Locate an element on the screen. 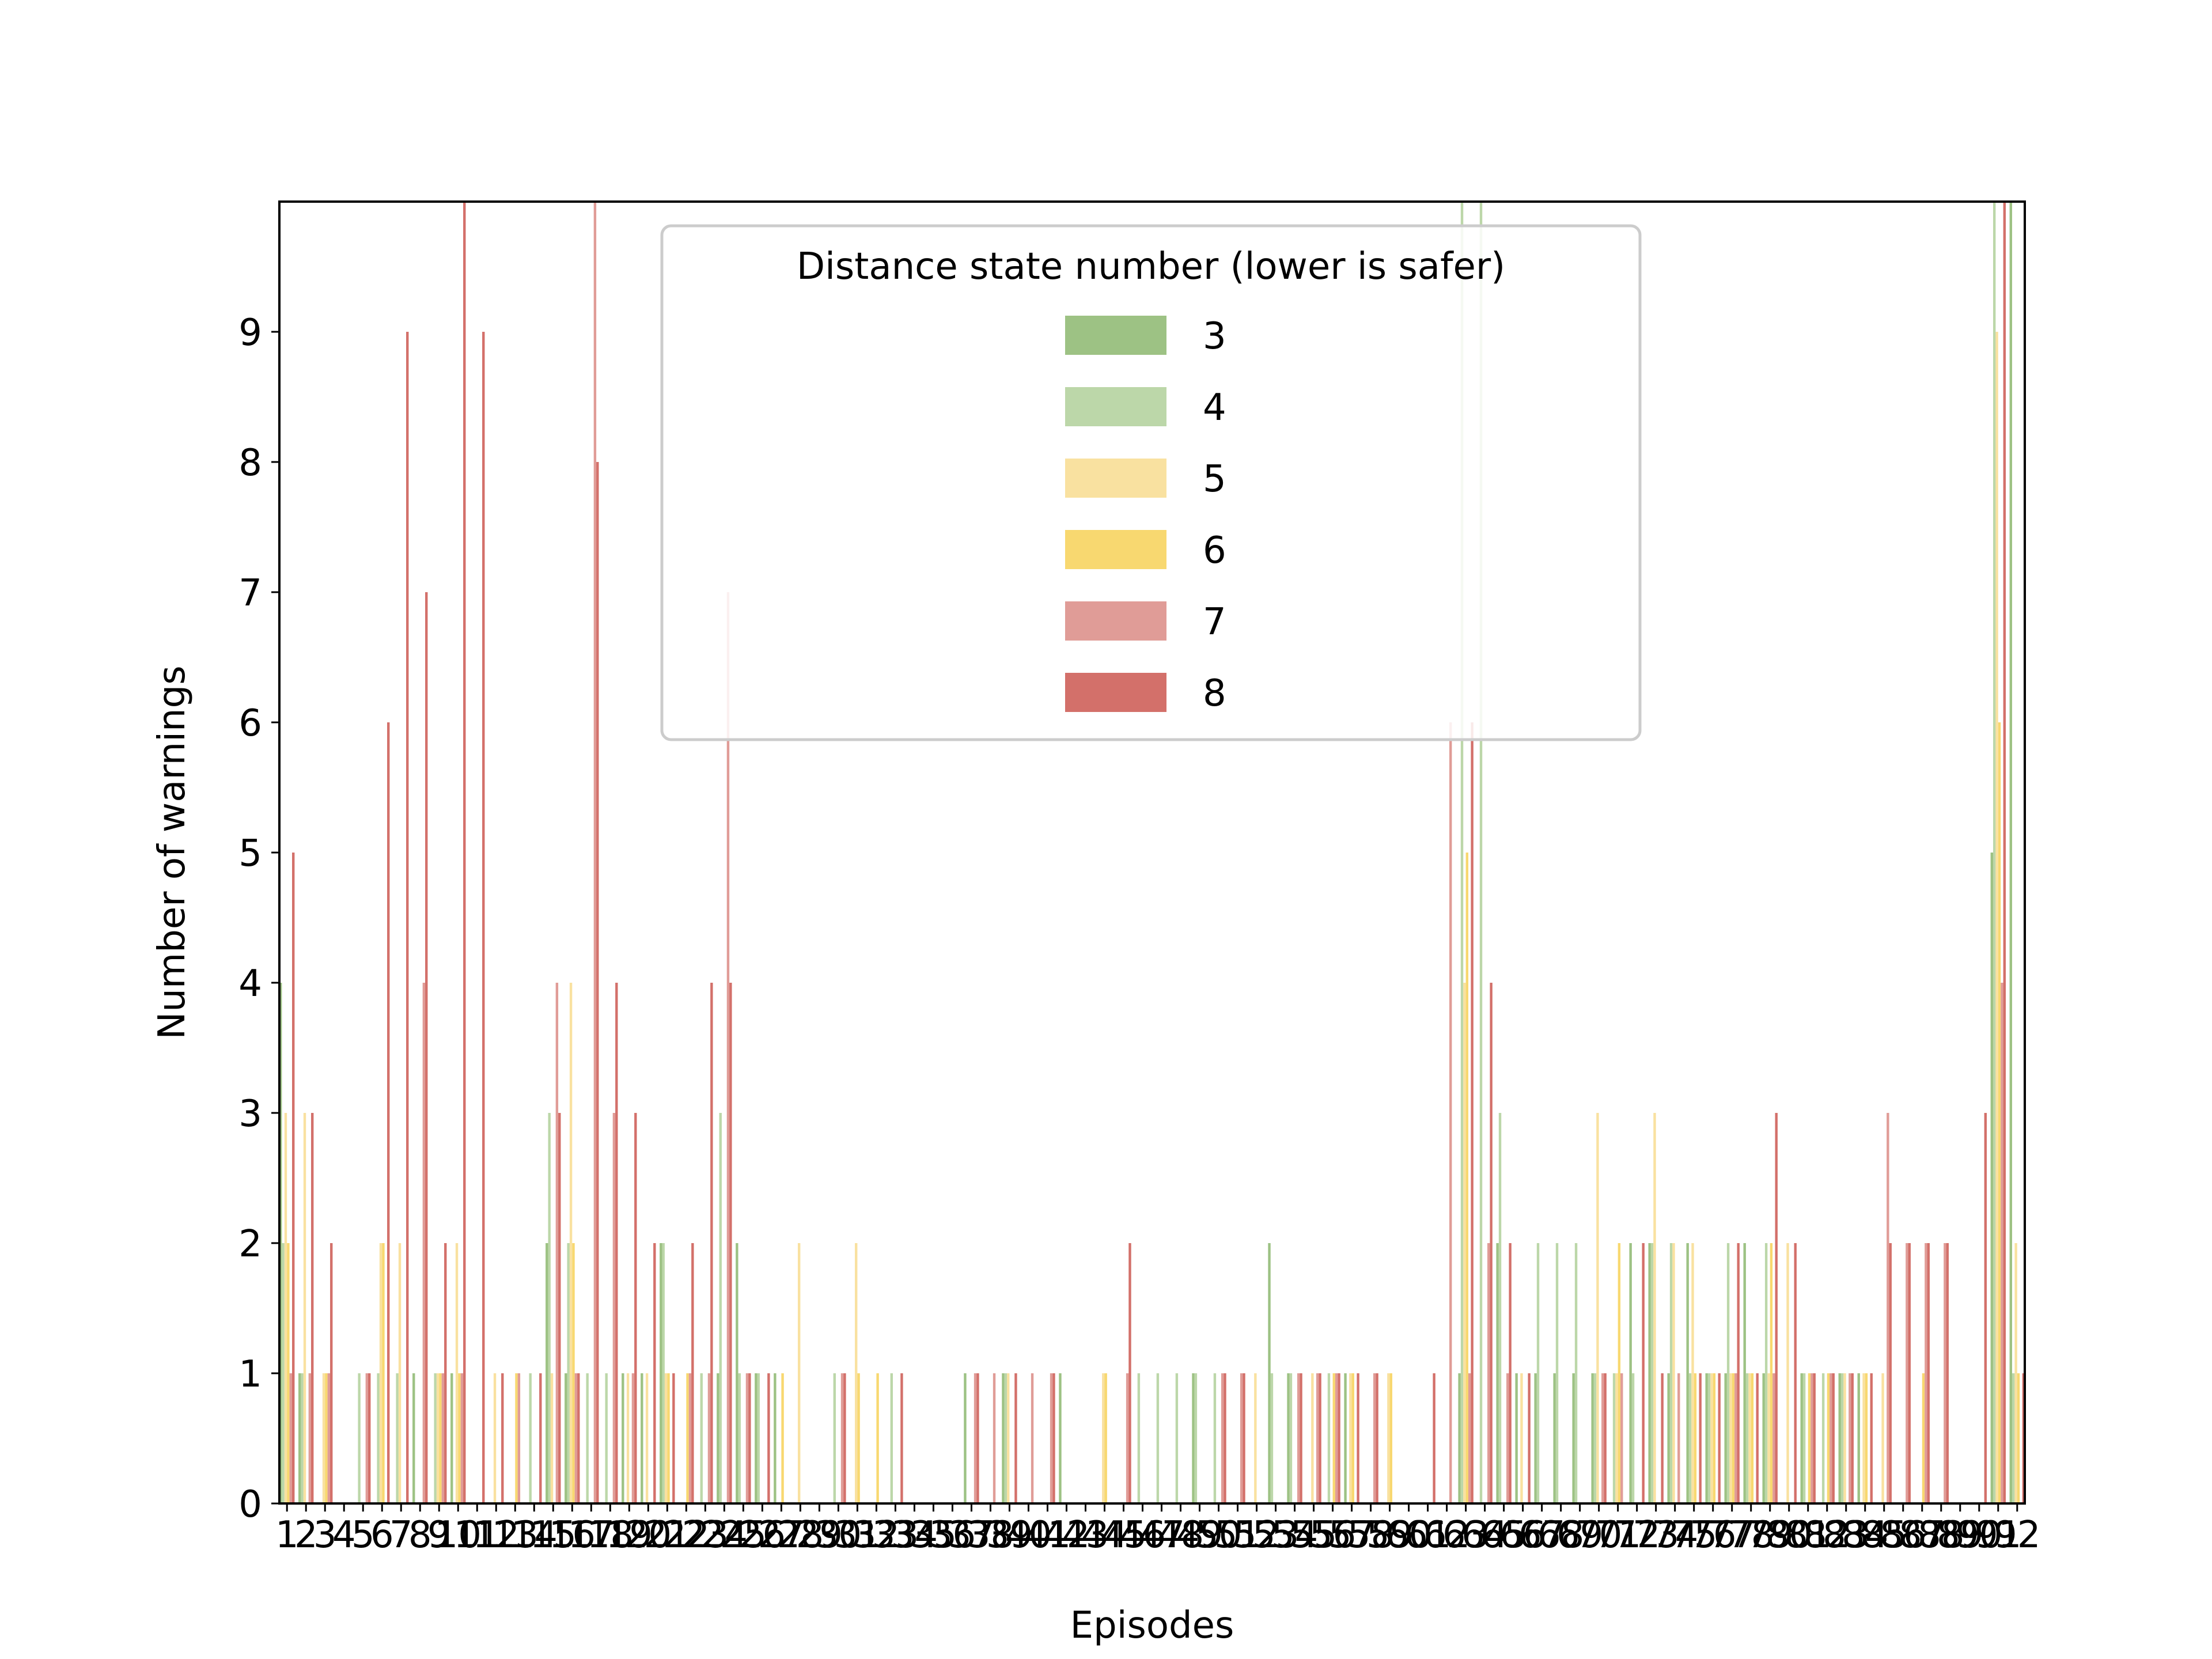 This screenshot has height=1659, width=2212. x-tick-label: 73 is located at coordinates (1656, 1535).